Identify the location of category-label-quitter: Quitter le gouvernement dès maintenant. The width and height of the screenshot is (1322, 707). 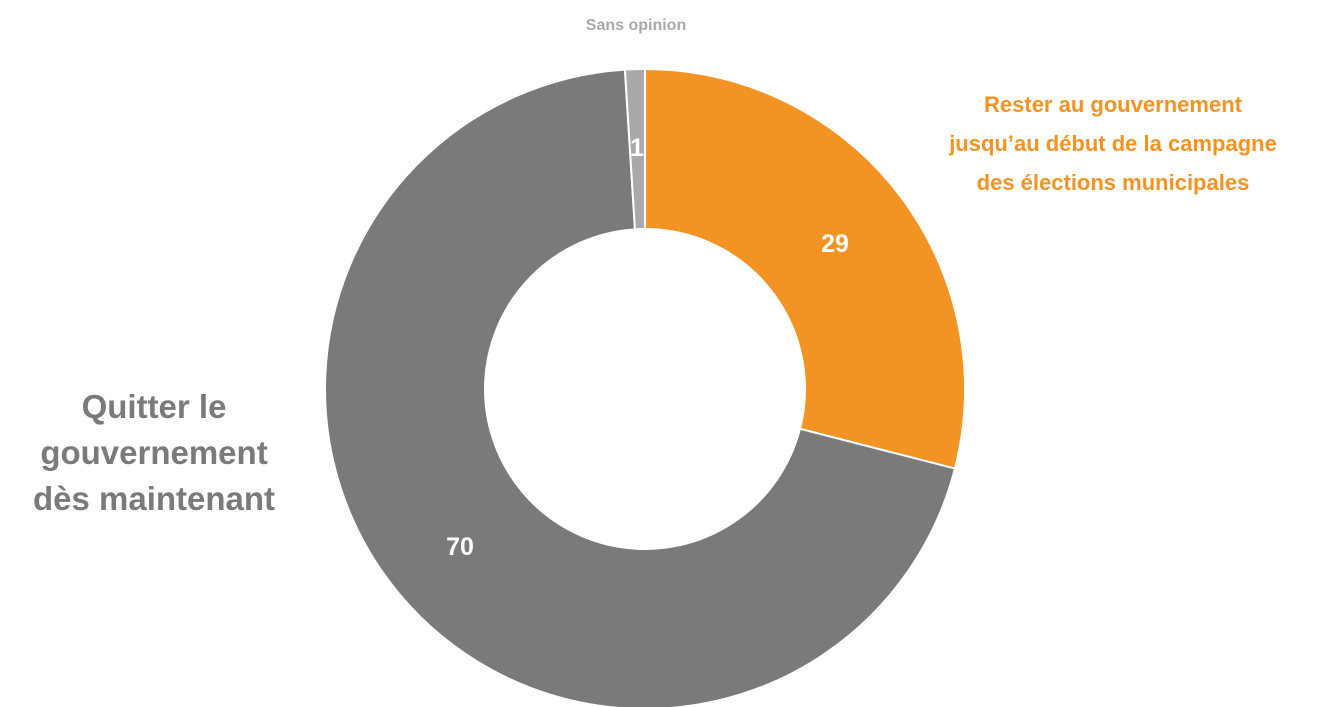
(154, 452).